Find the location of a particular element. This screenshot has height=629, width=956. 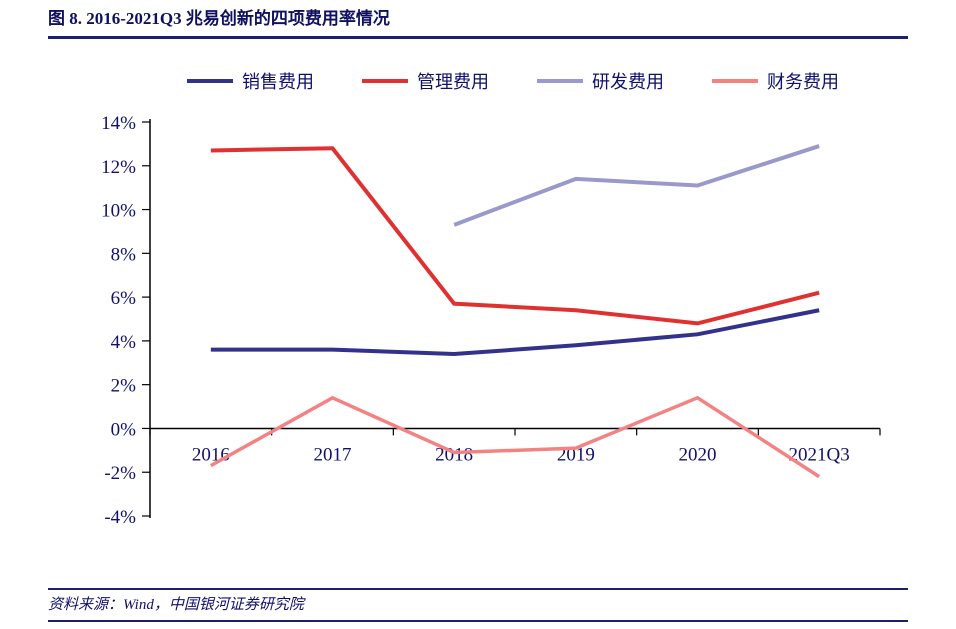

legend-item-sales_expense: 销售费用 is located at coordinates (250, 81).